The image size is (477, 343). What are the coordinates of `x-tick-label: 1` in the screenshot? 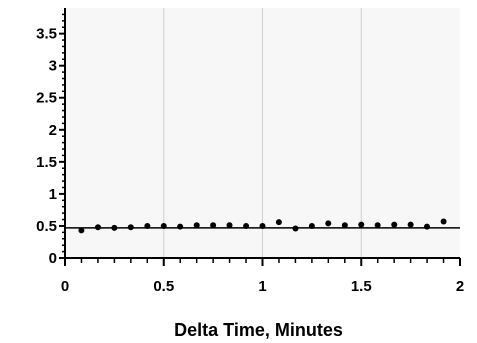 It's located at (262, 286).